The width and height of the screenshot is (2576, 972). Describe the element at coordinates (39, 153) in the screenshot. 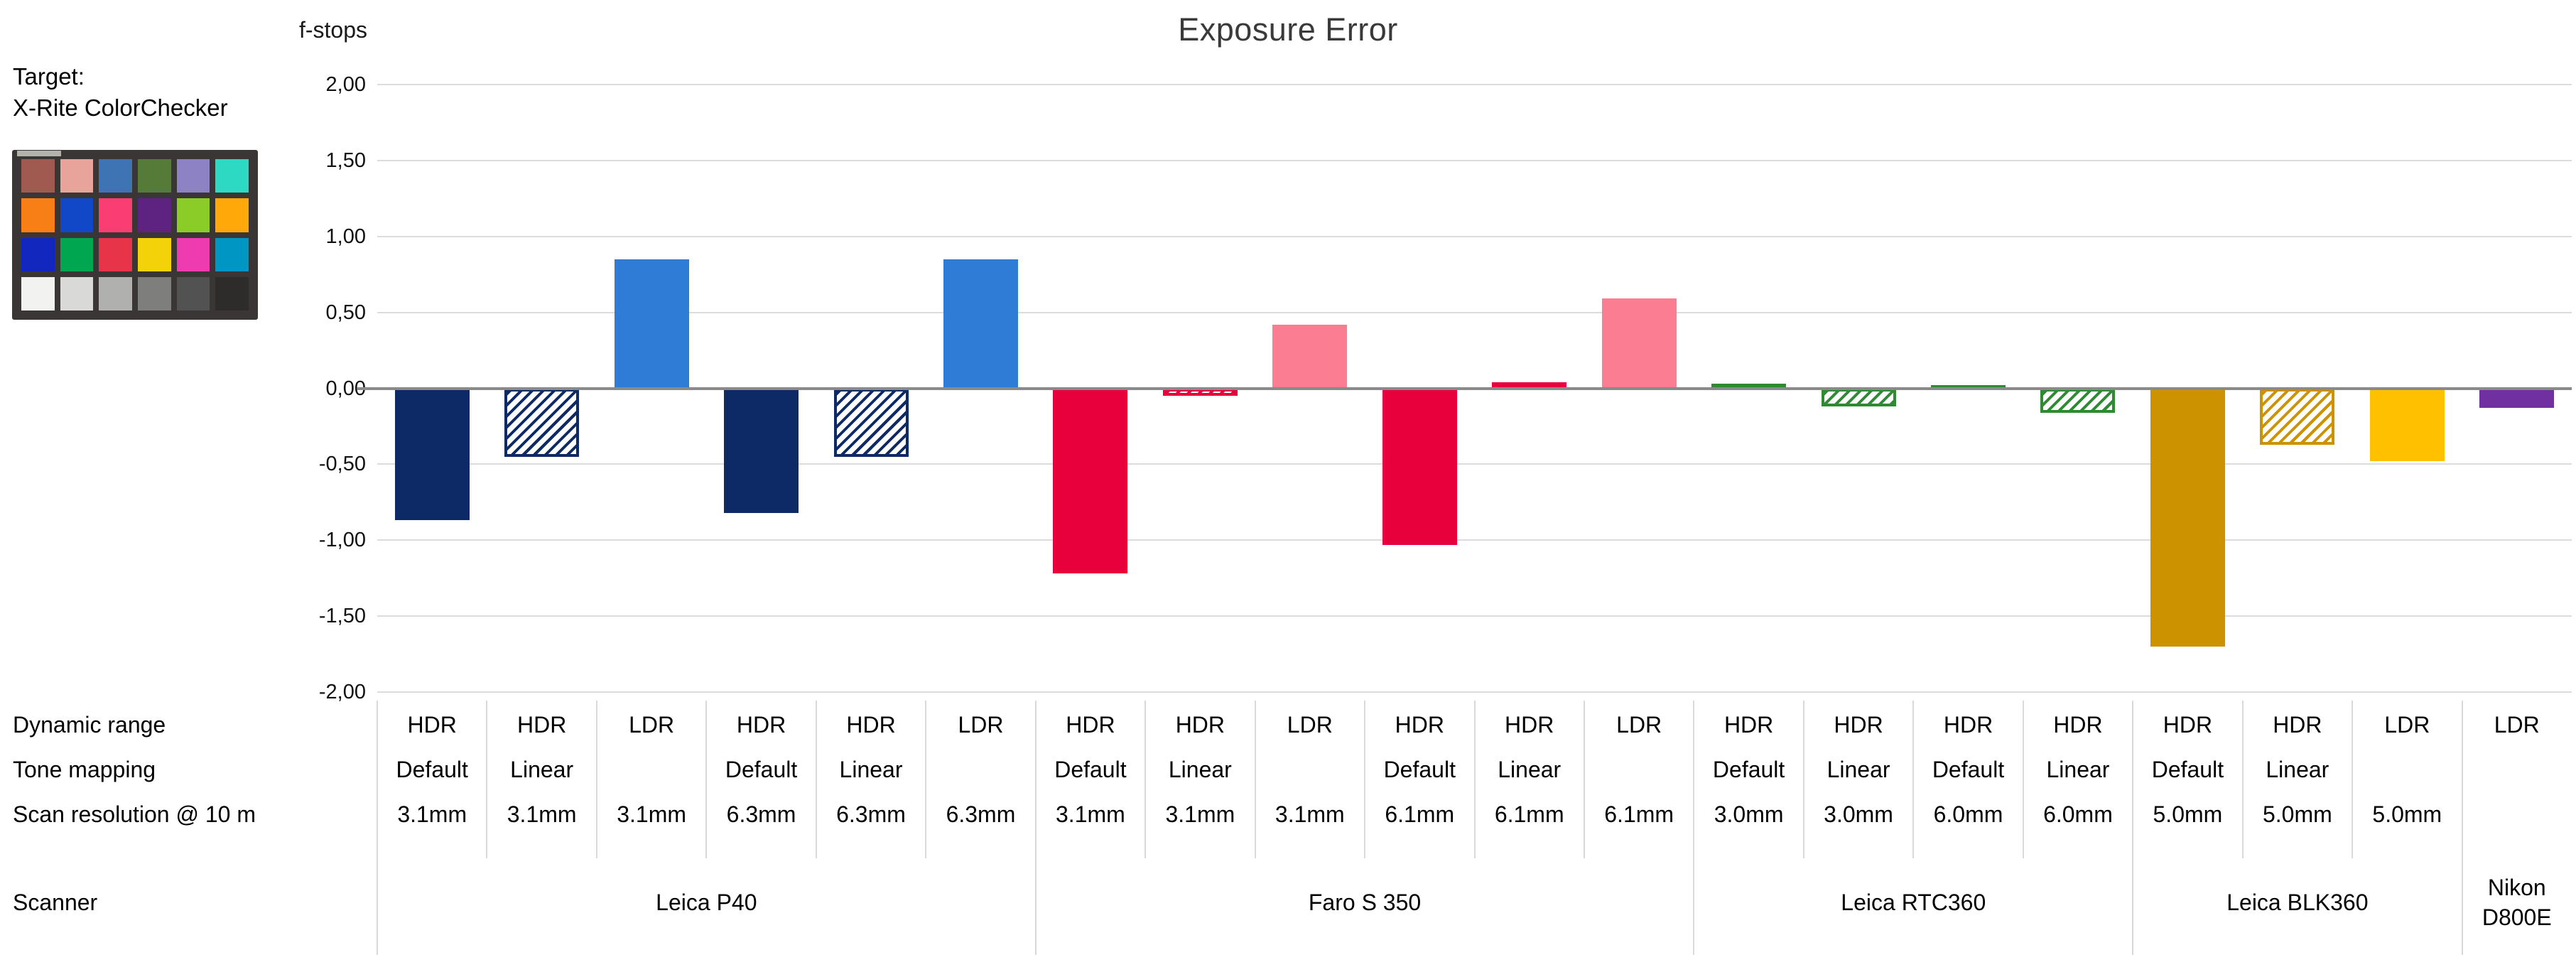

I see `colorchecker-label-strip` at that location.